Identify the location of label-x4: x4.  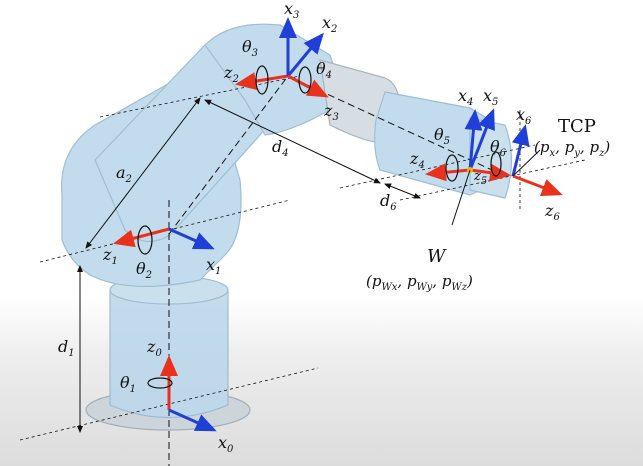
(465, 97).